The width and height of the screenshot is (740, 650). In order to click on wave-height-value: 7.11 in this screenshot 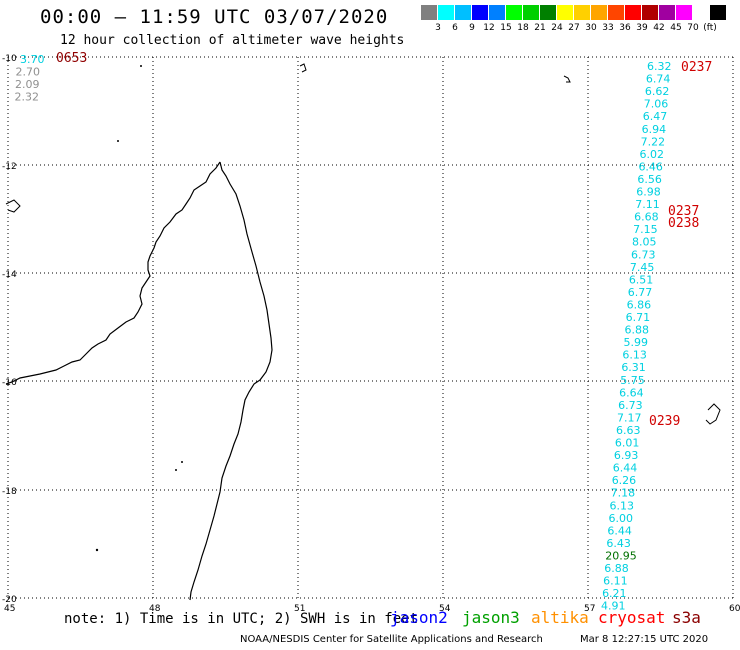, I will do `click(647, 204)`.